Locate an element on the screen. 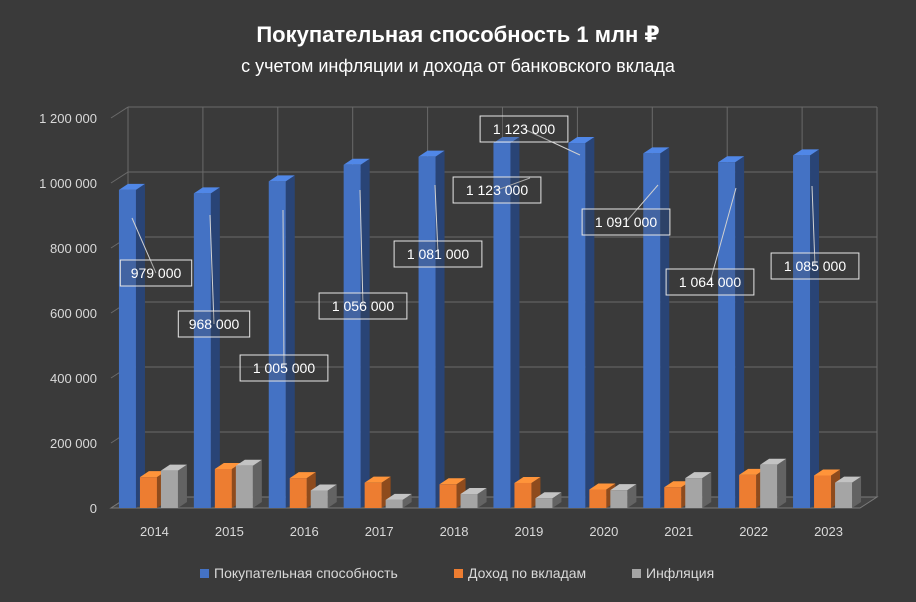  x-tick-label: 2023 is located at coordinates (828, 531).